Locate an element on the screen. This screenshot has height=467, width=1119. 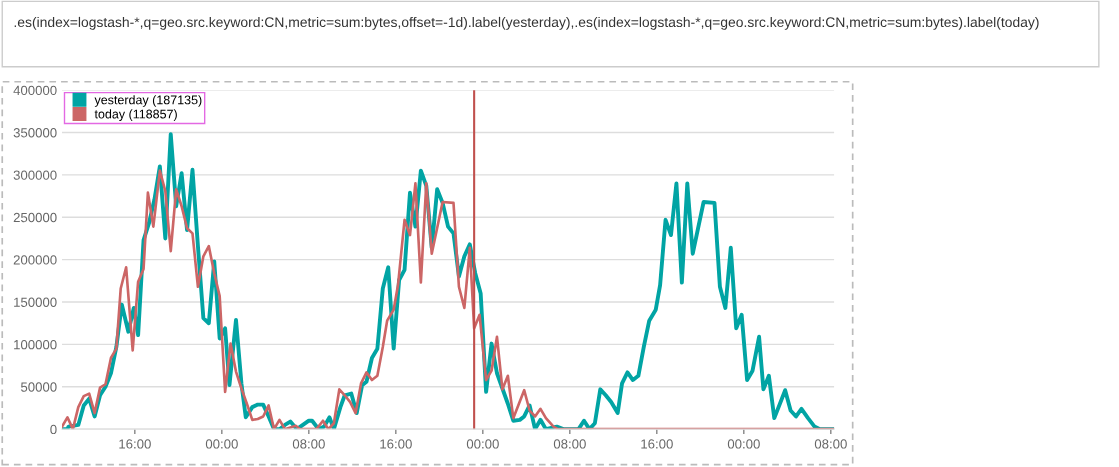
y-tick-label: 350000 is located at coordinates (35, 133).